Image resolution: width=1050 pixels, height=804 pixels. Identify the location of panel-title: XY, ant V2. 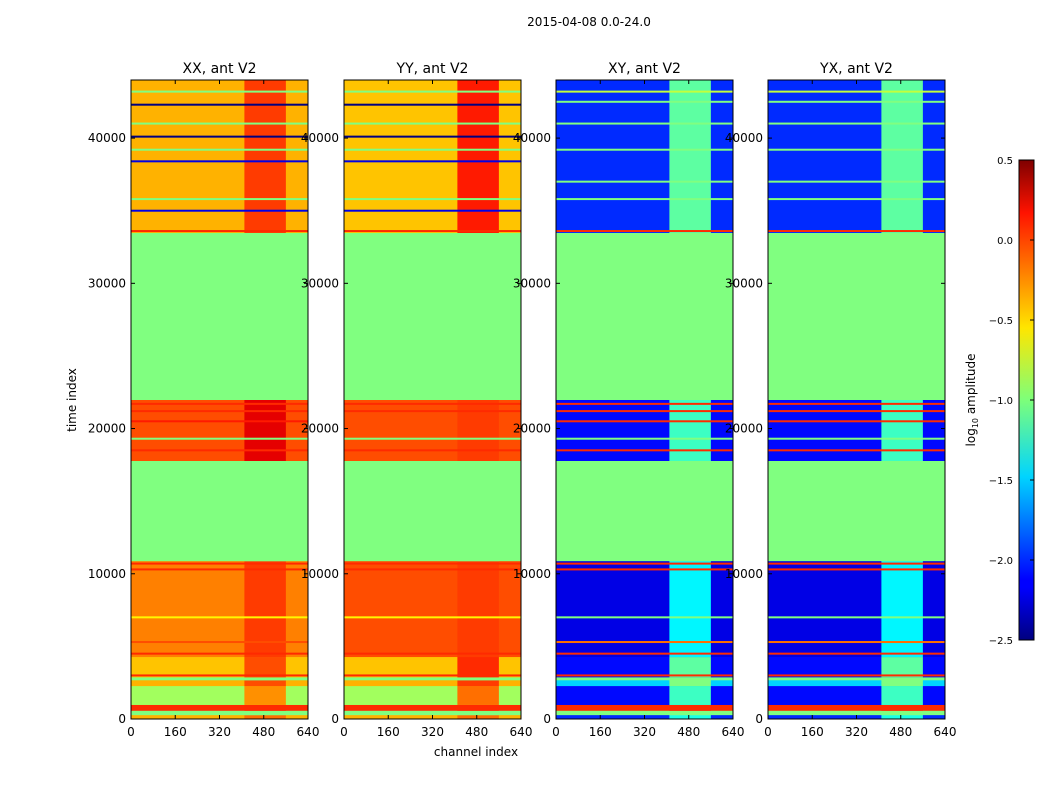
(644, 69).